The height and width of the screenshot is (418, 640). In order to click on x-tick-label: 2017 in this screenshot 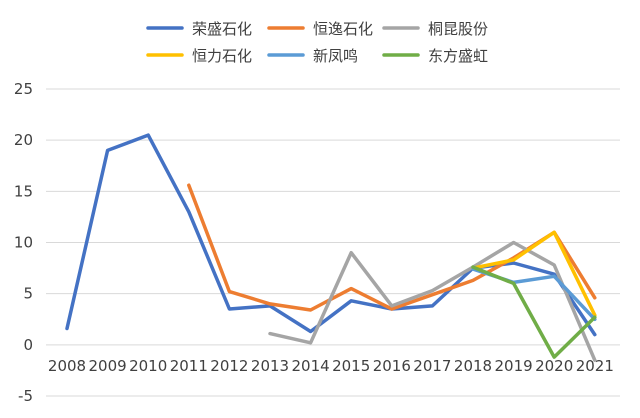, I will do `click(432, 366)`.